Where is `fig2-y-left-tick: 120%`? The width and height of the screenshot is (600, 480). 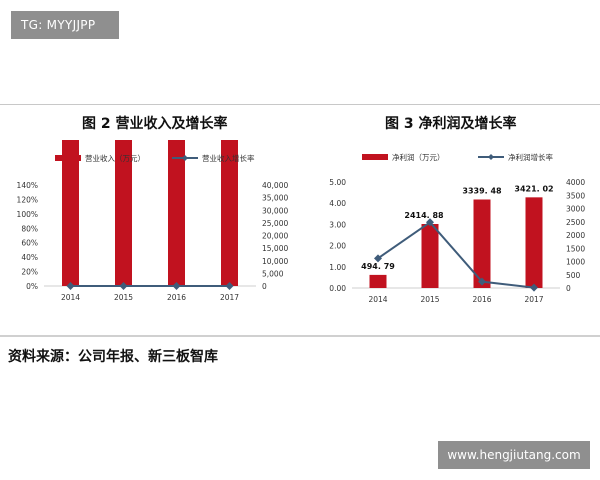 fig2-y-left-tick: 120% is located at coordinates (27, 199).